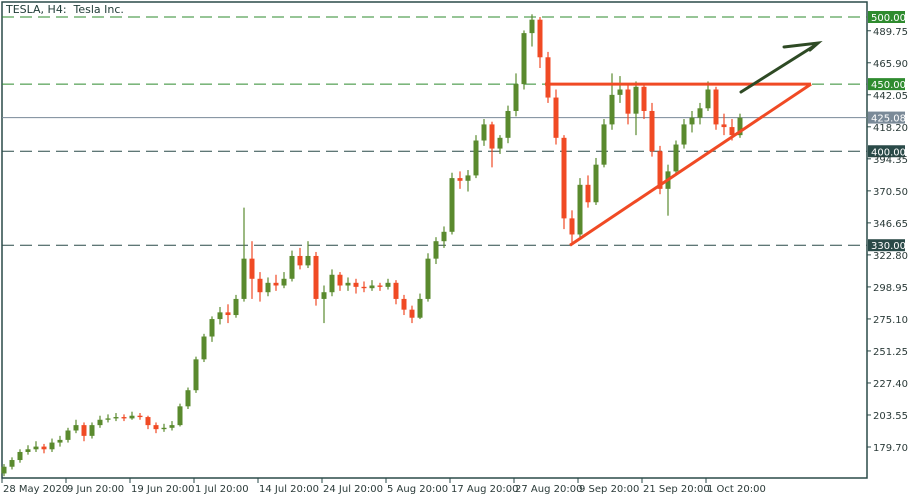 This screenshot has height=500, width=915. Describe the element at coordinates (222, 489) in the screenshot. I see `x-tick-label: 1 Jul 20:00` at that location.